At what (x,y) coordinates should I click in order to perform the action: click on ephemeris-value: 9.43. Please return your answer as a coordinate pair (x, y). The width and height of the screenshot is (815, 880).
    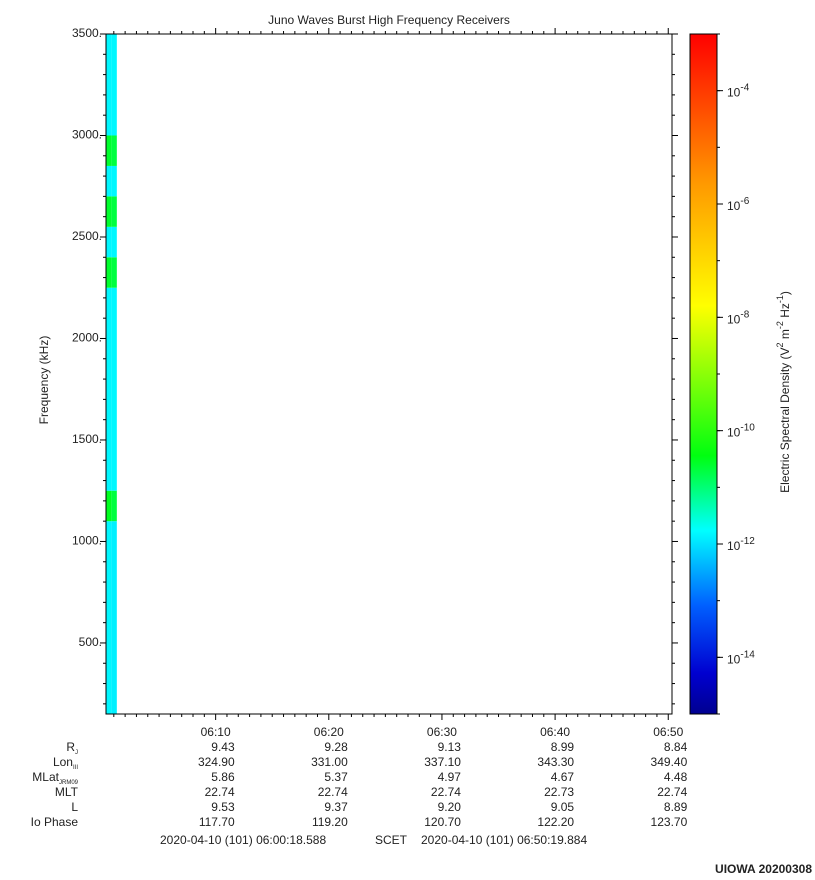
    Looking at the image, I should click on (223, 747).